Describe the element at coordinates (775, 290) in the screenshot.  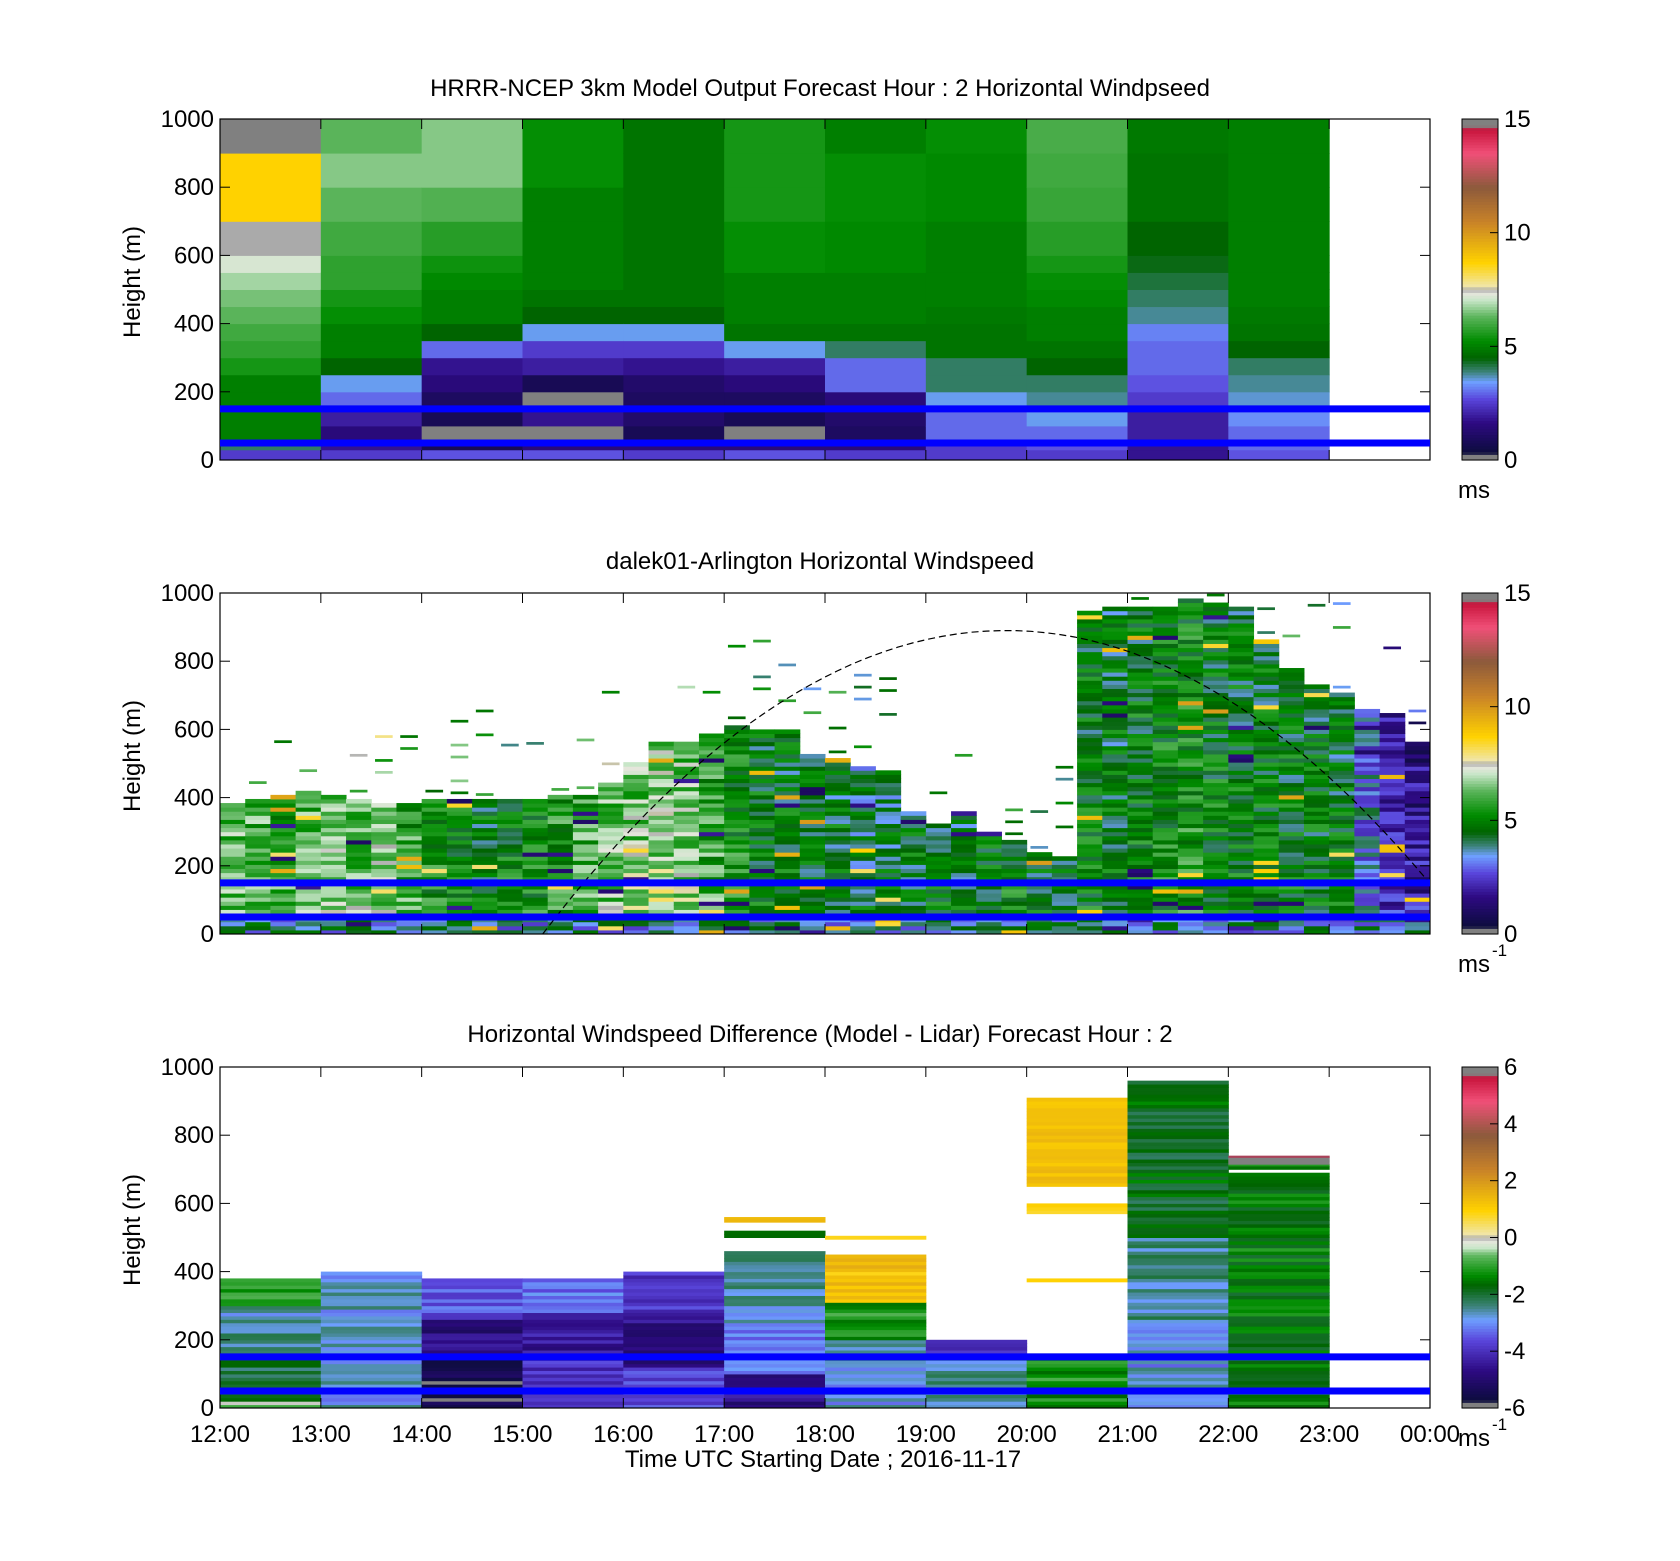
I see `panel-model-heatmap` at that location.